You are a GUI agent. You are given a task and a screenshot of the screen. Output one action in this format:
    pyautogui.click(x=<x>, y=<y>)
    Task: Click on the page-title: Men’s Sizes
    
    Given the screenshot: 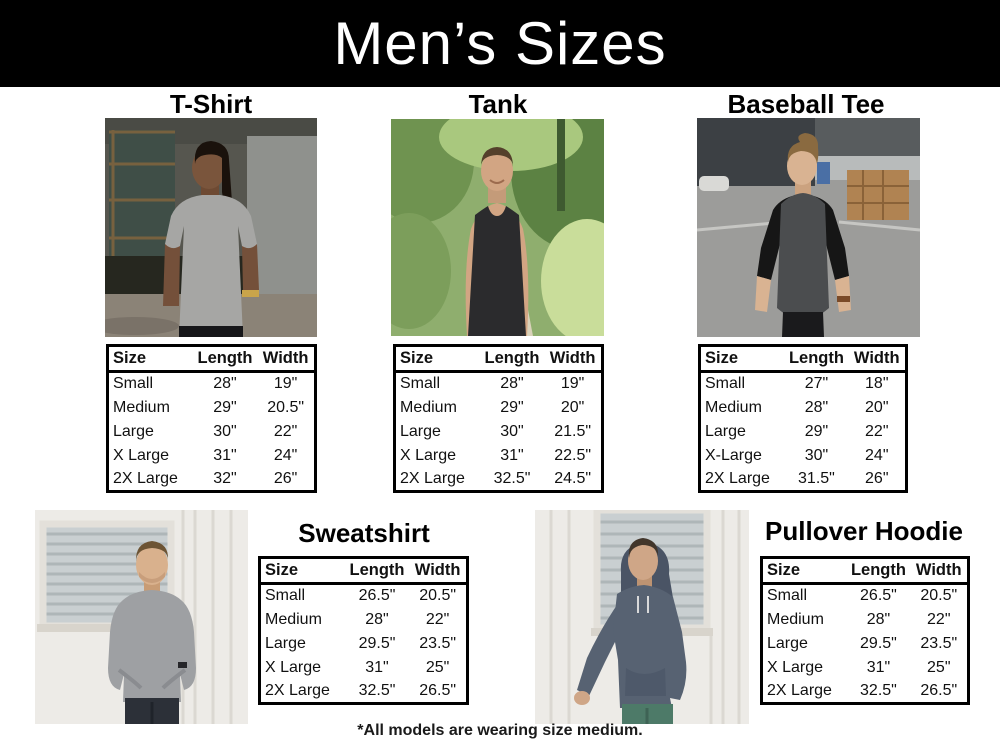 What is the action you would take?
    pyautogui.click(x=500, y=43)
    